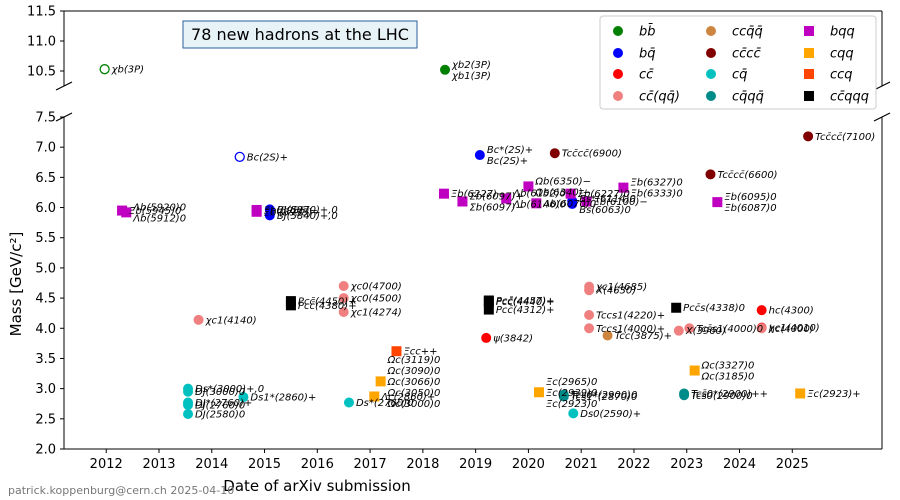 The width and height of the screenshot is (900, 500). I want to click on point-label: Tcc̄cc̄(6600), so click(747, 175).